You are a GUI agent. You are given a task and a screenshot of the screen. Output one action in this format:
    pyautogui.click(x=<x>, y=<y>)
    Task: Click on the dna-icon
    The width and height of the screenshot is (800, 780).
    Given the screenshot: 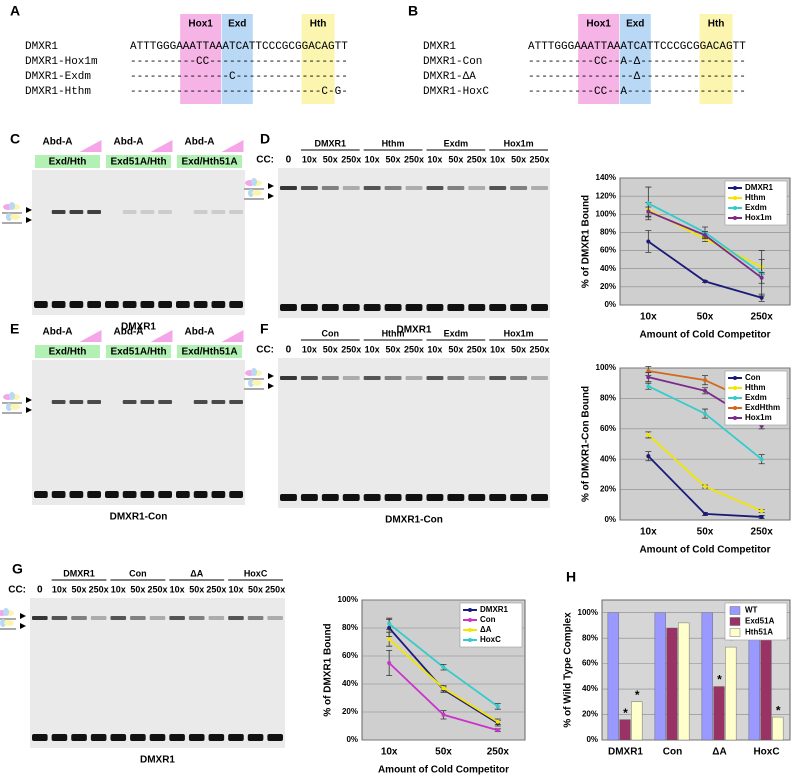 What is the action you would take?
    pyautogui.click(x=254, y=199)
    